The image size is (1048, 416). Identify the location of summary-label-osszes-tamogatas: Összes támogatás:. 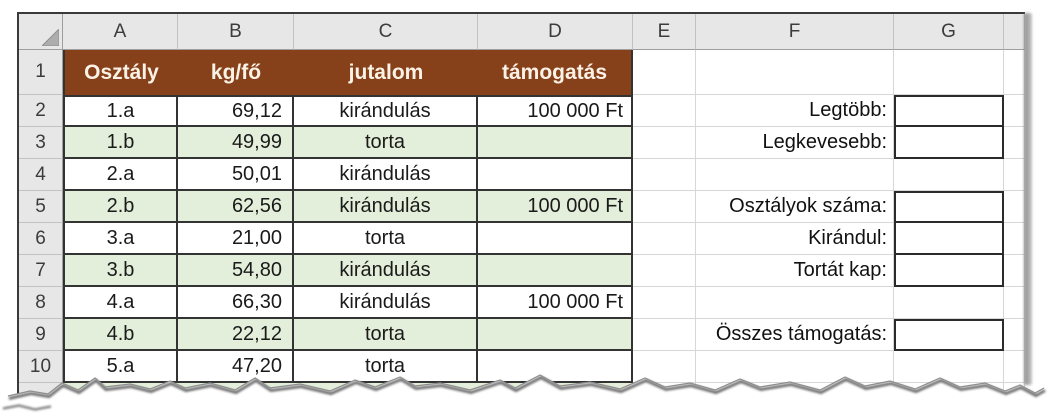
(795, 335).